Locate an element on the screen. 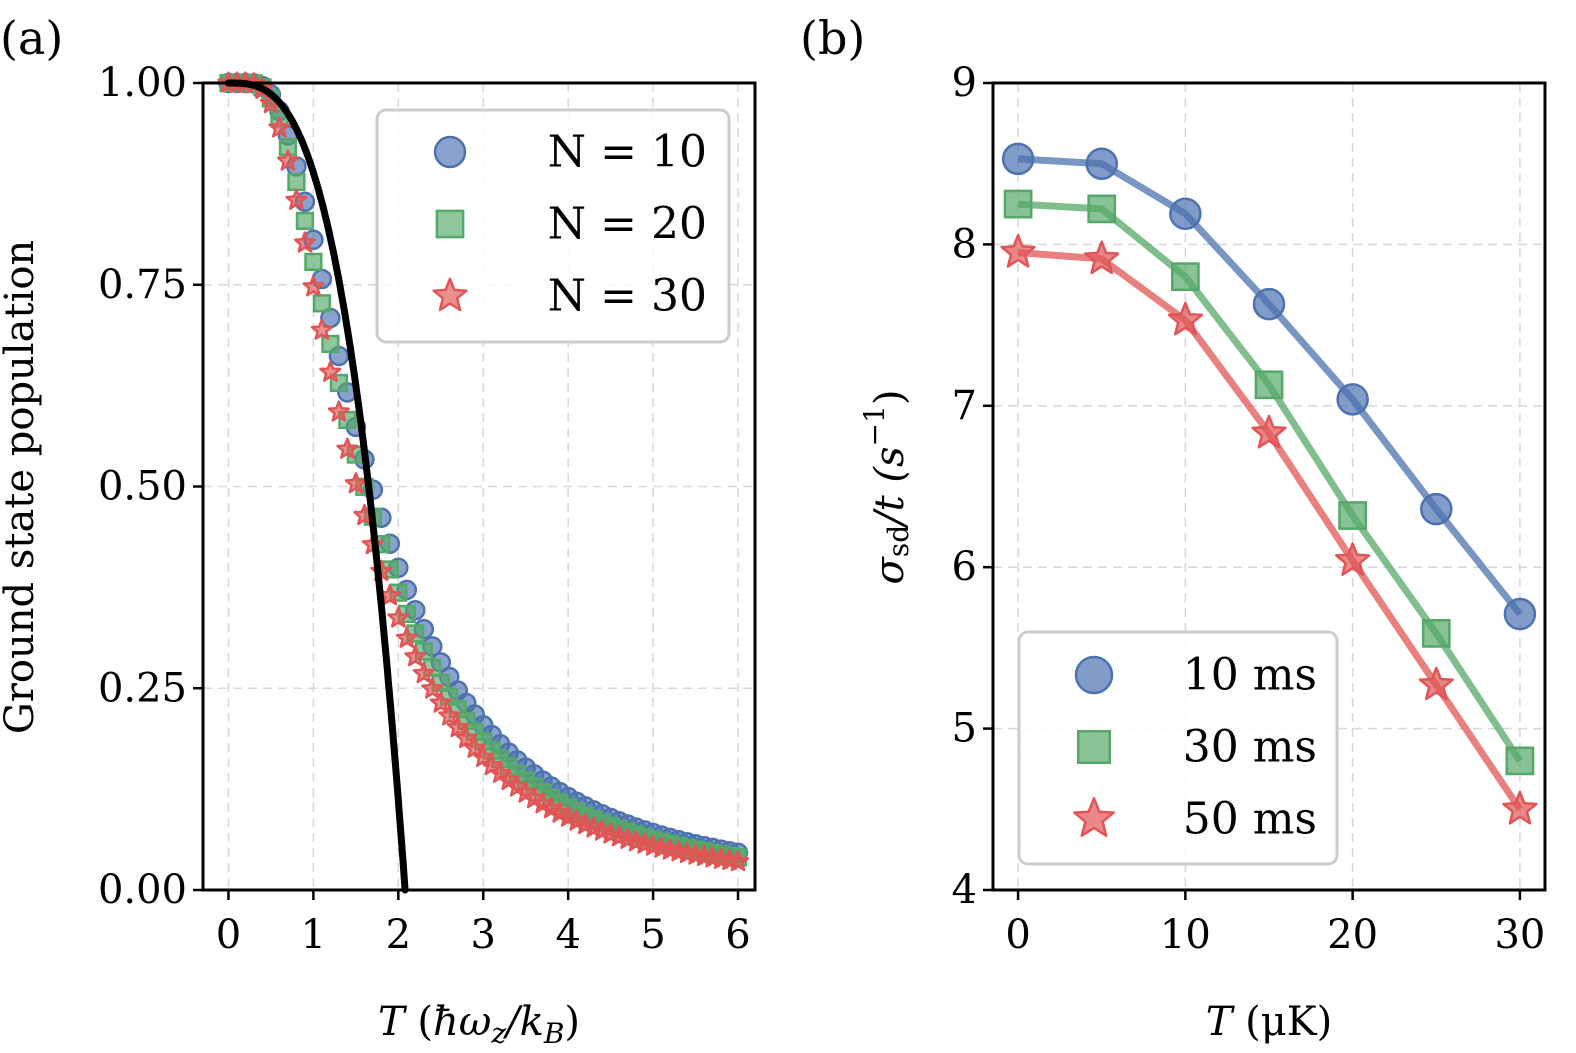 This screenshot has height=1053, width=1576. tick-label-x-3: 3 is located at coordinates (483, 935).